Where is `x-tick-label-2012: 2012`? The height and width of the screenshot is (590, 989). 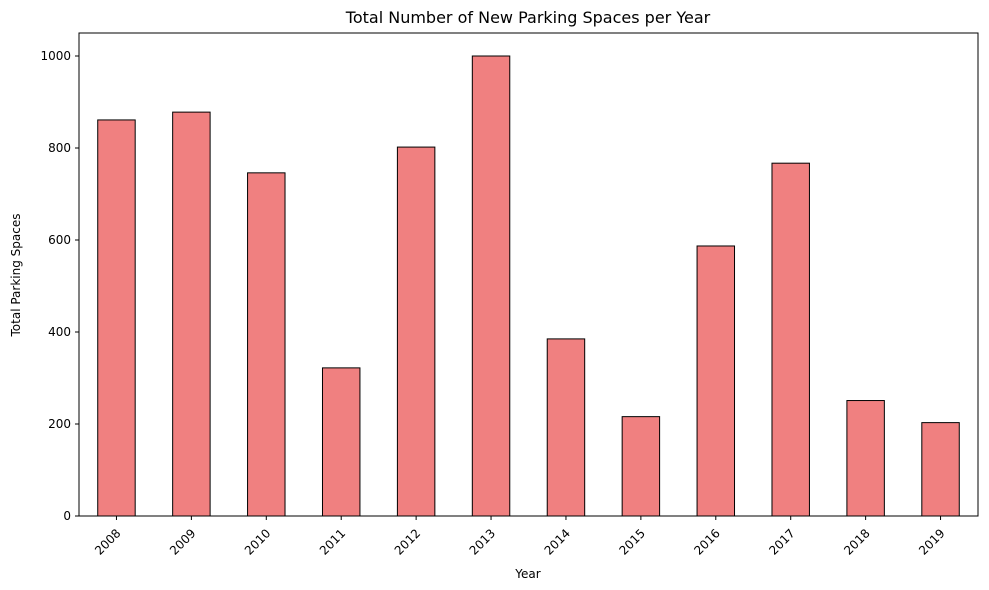 x-tick-label-2012: 2012 is located at coordinates (407, 541).